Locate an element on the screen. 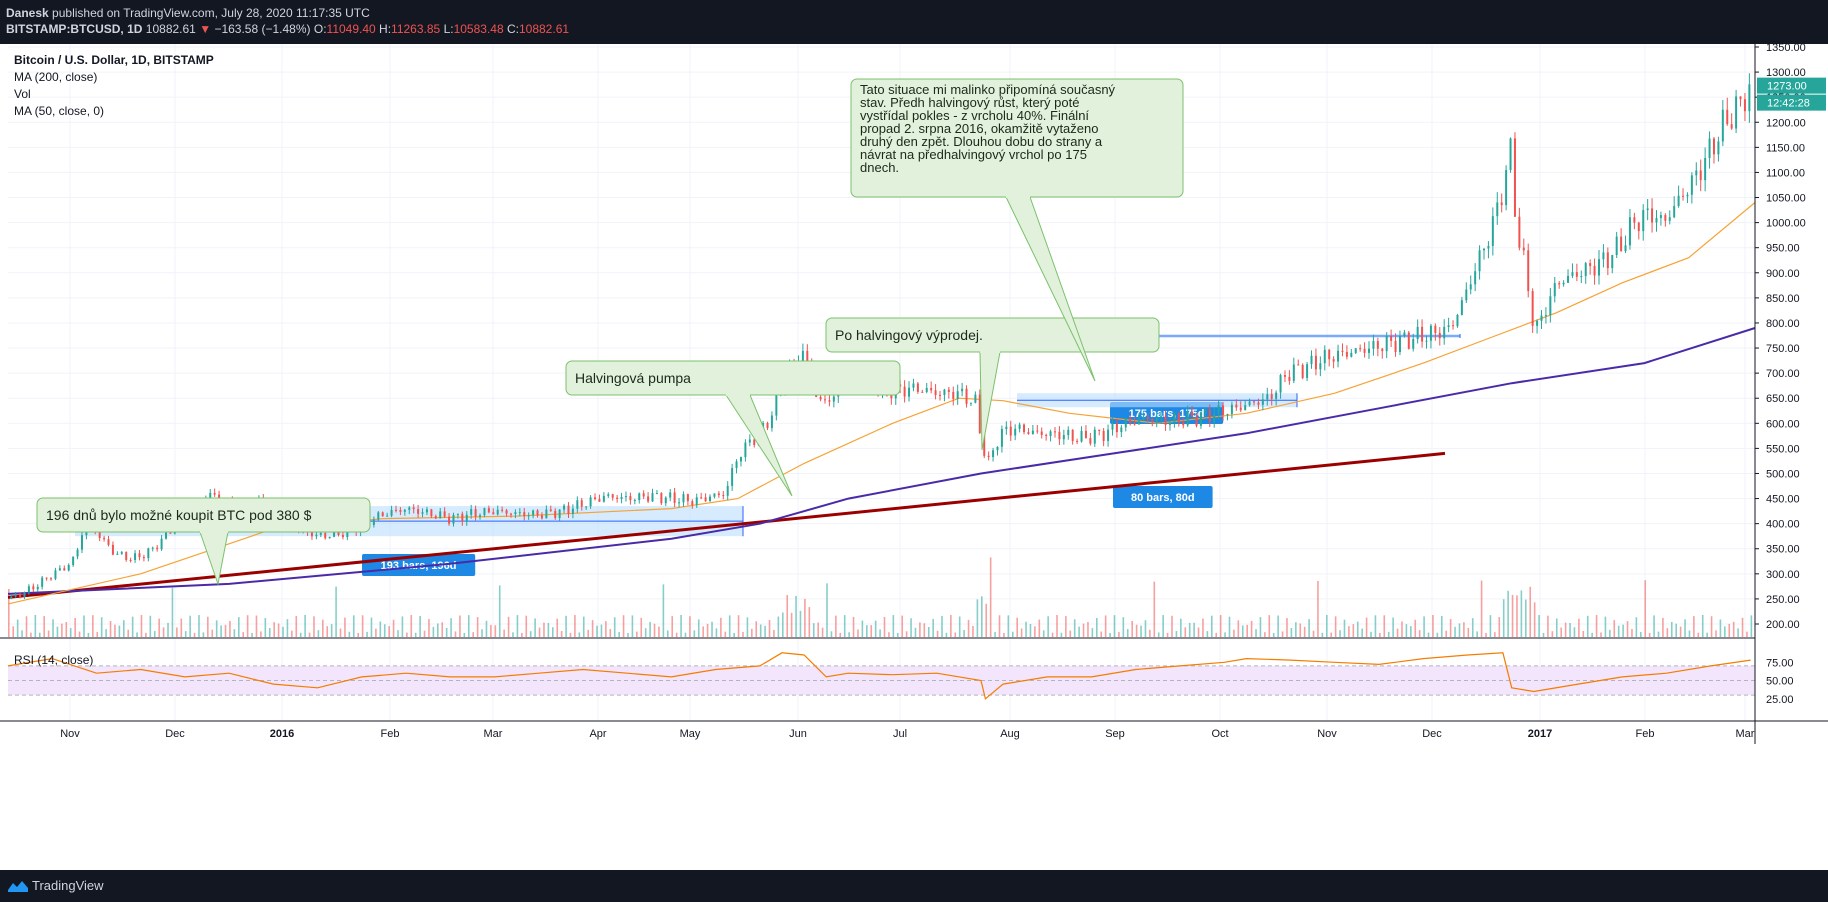 The image size is (1828, 902). price-axis-bg is located at coordinates (1791, 394).